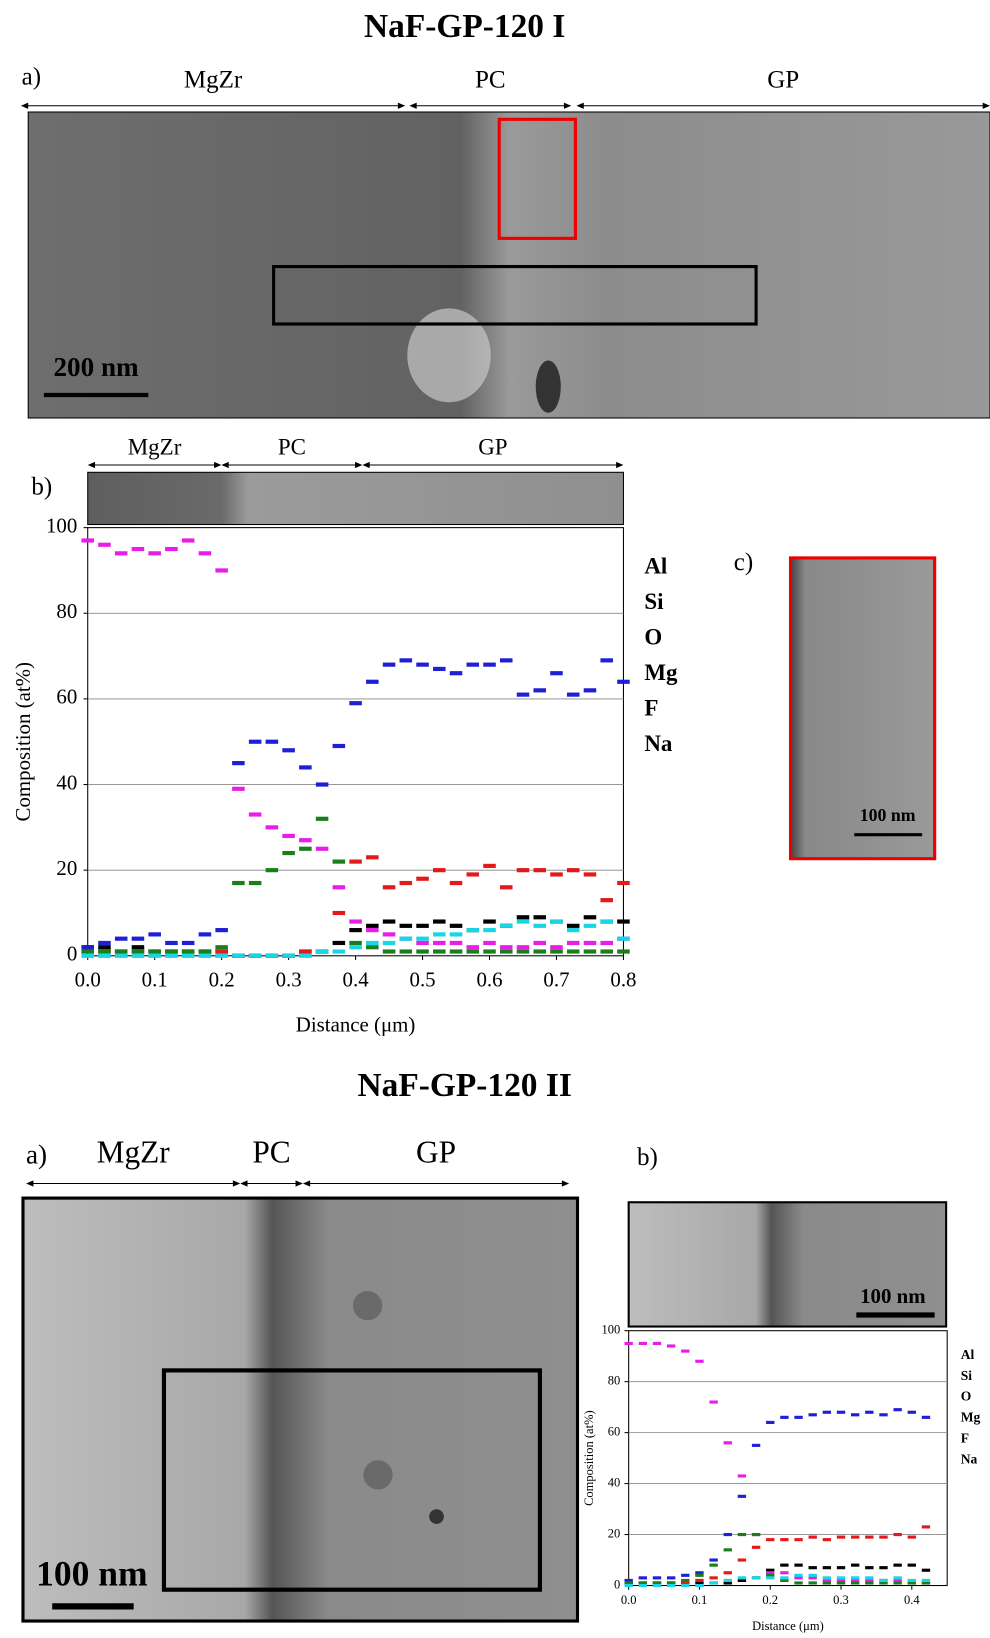  What do you see at coordinates (41, 487) in the screenshot?
I see `panel-label: b)` at bounding box center [41, 487].